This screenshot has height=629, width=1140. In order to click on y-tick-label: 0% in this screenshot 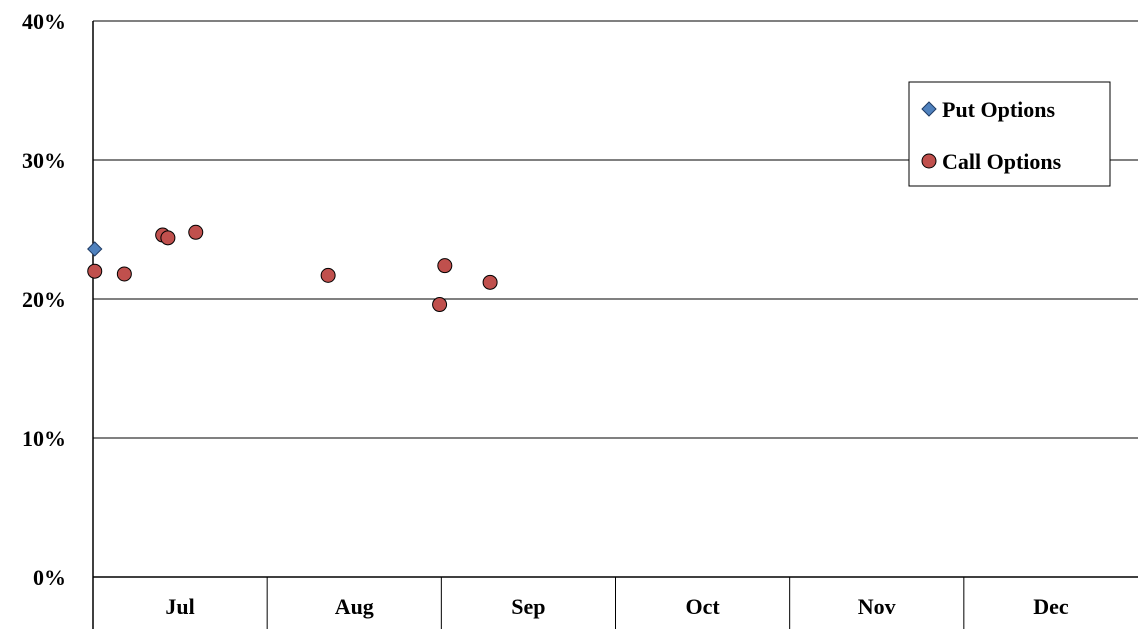, I will do `click(49, 577)`.